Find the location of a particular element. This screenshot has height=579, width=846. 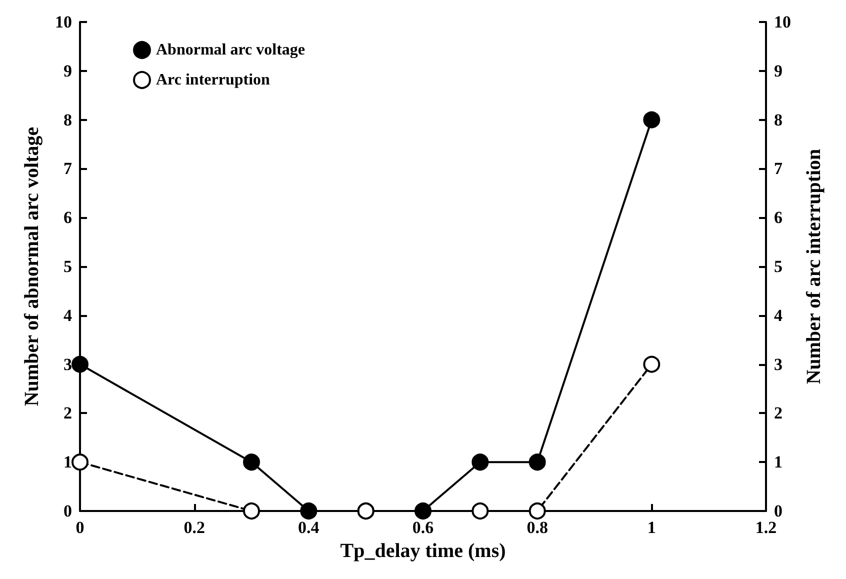

y2-tick-label: 4 is located at coordinates (778, 315).